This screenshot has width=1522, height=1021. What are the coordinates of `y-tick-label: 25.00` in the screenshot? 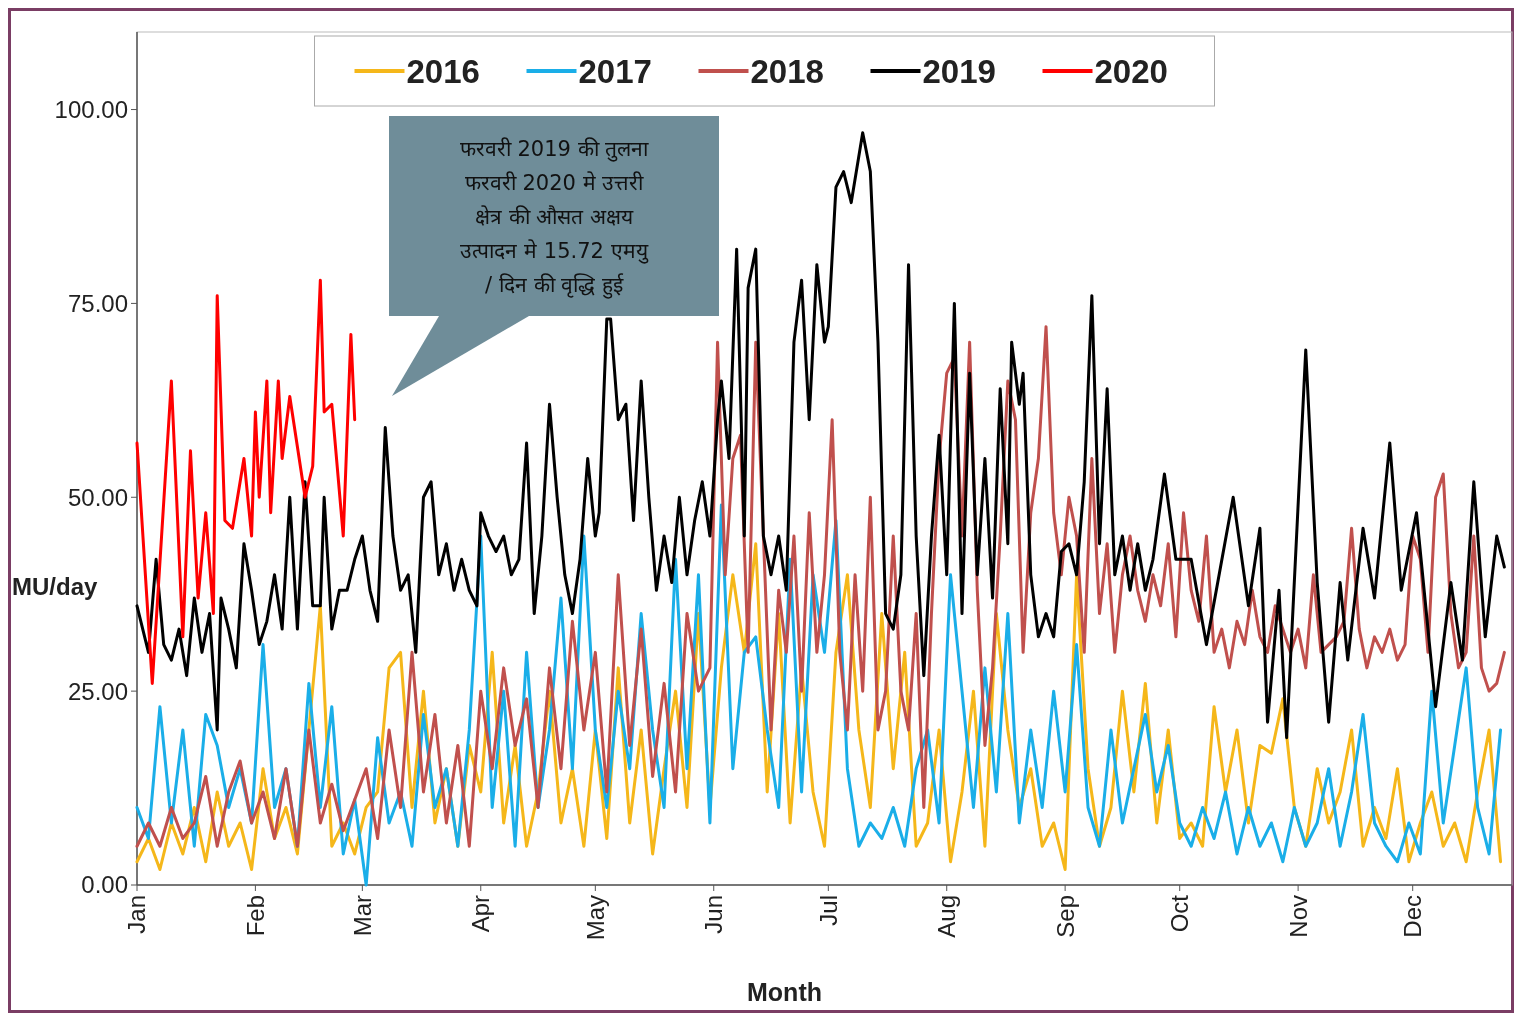 It's located at (97, 691).